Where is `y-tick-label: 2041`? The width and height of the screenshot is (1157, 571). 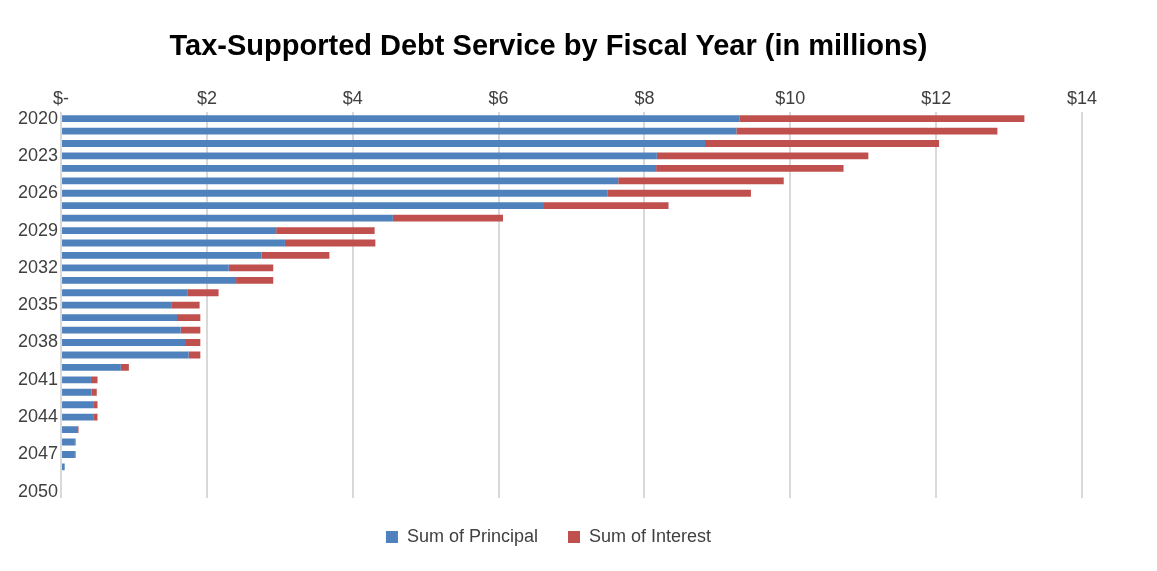
y-tick-label: 2041 is located at coordinates (38, 378).